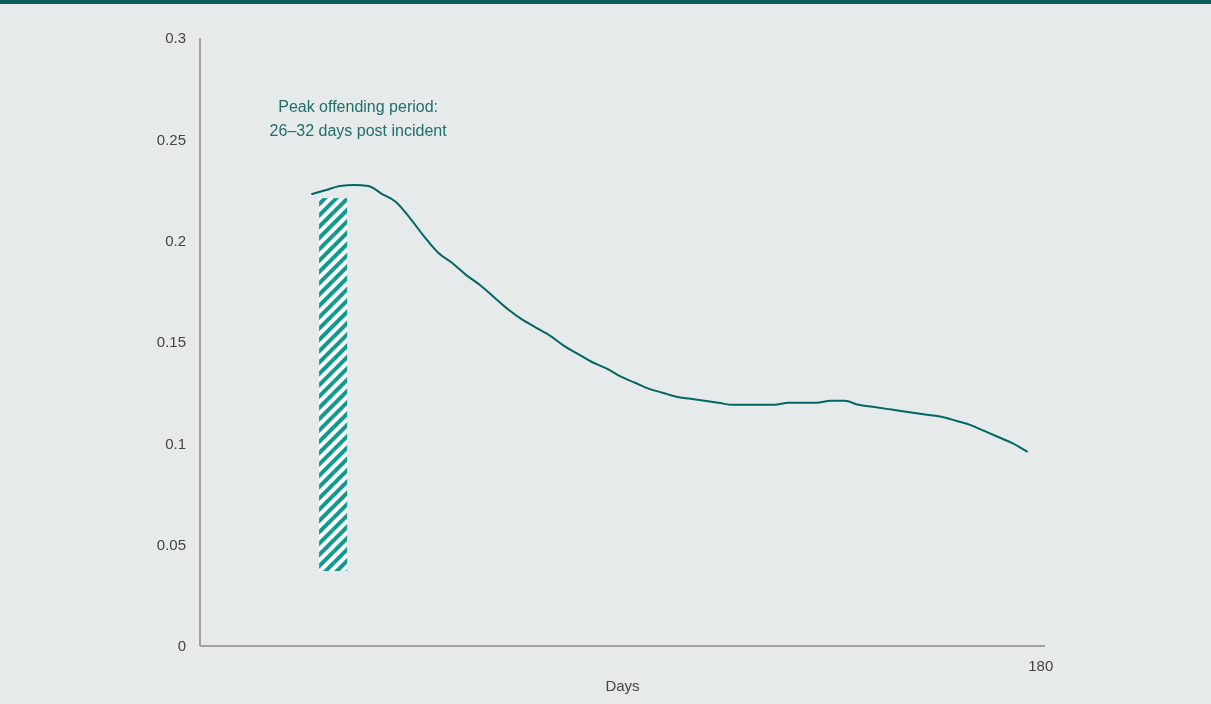  Describe the element at coordinates (181, 646) in the screenshot. I see `y-tick-label: 0` at that location.